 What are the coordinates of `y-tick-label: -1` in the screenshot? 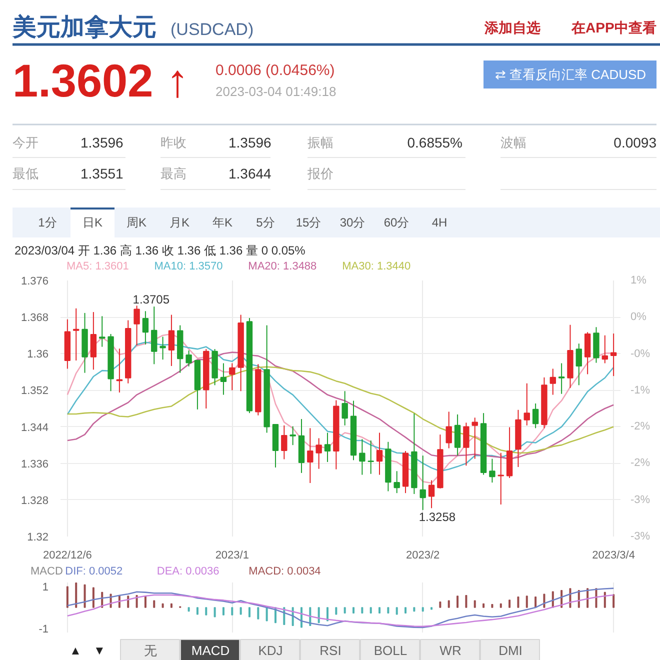 It's located at (43, 629).